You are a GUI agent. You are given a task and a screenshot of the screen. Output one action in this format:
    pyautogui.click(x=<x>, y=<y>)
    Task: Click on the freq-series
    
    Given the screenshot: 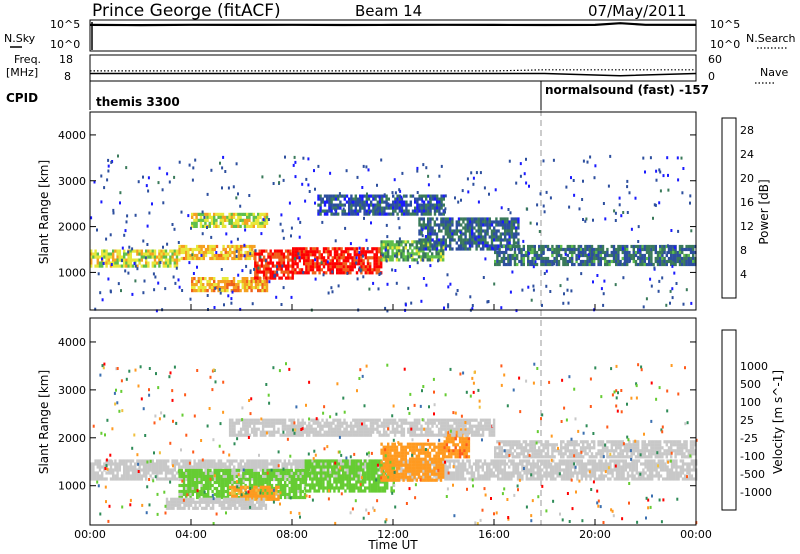 What is the action you would take?
    pyautogui.click(x=393, y=73)
    